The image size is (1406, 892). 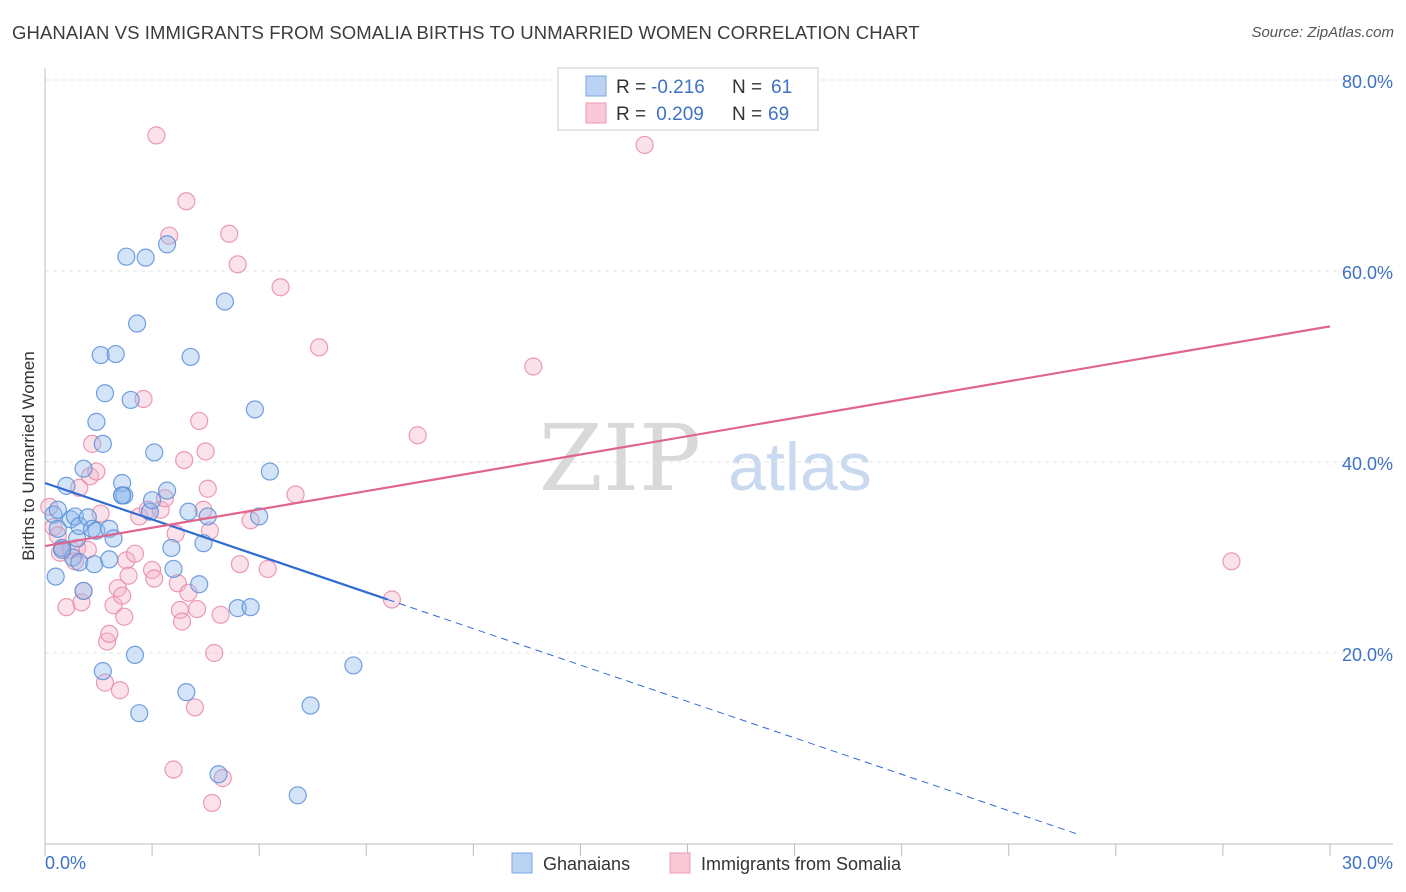 I want to click on y-axis-tick-labels: 20.0% 40.0% 60.0% 80.0%, so click(x=1367, y=368).